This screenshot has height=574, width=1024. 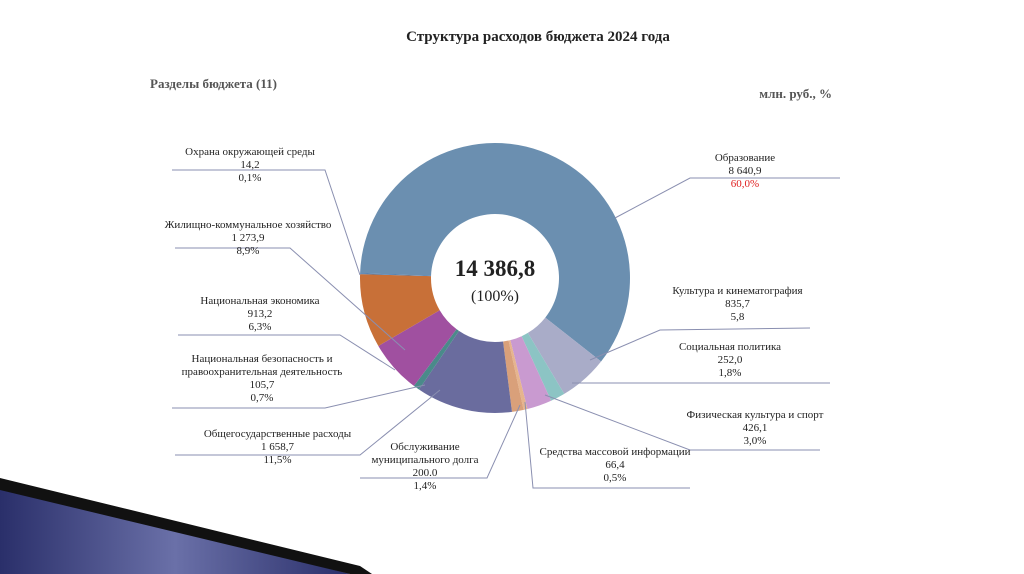 What do you see at coordinates (745, 158) in the screenshot?
I see `category-label: Образование` at bounding box center [745, 158].